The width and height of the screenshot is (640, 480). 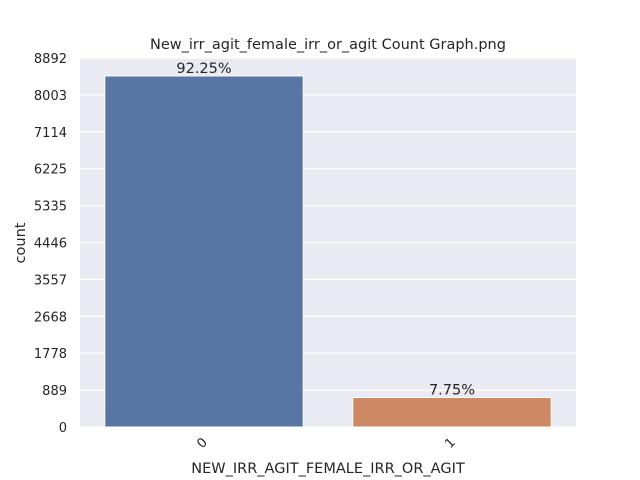 What do you see at coordinates (50, 133) in the screenshot?
I see `y-tick-label: 7114` at bounding box center [50, 133].